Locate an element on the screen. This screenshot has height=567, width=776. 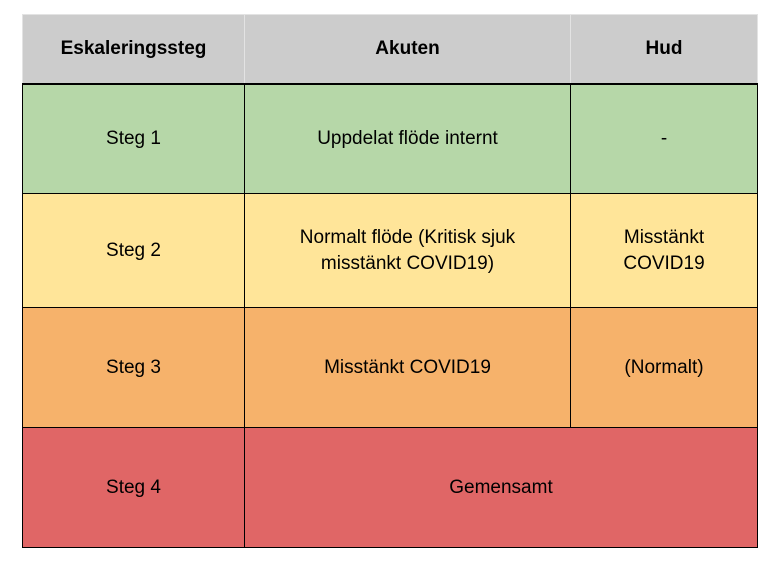
cell-text: (Normalt) is located at coordinates (664, 367).